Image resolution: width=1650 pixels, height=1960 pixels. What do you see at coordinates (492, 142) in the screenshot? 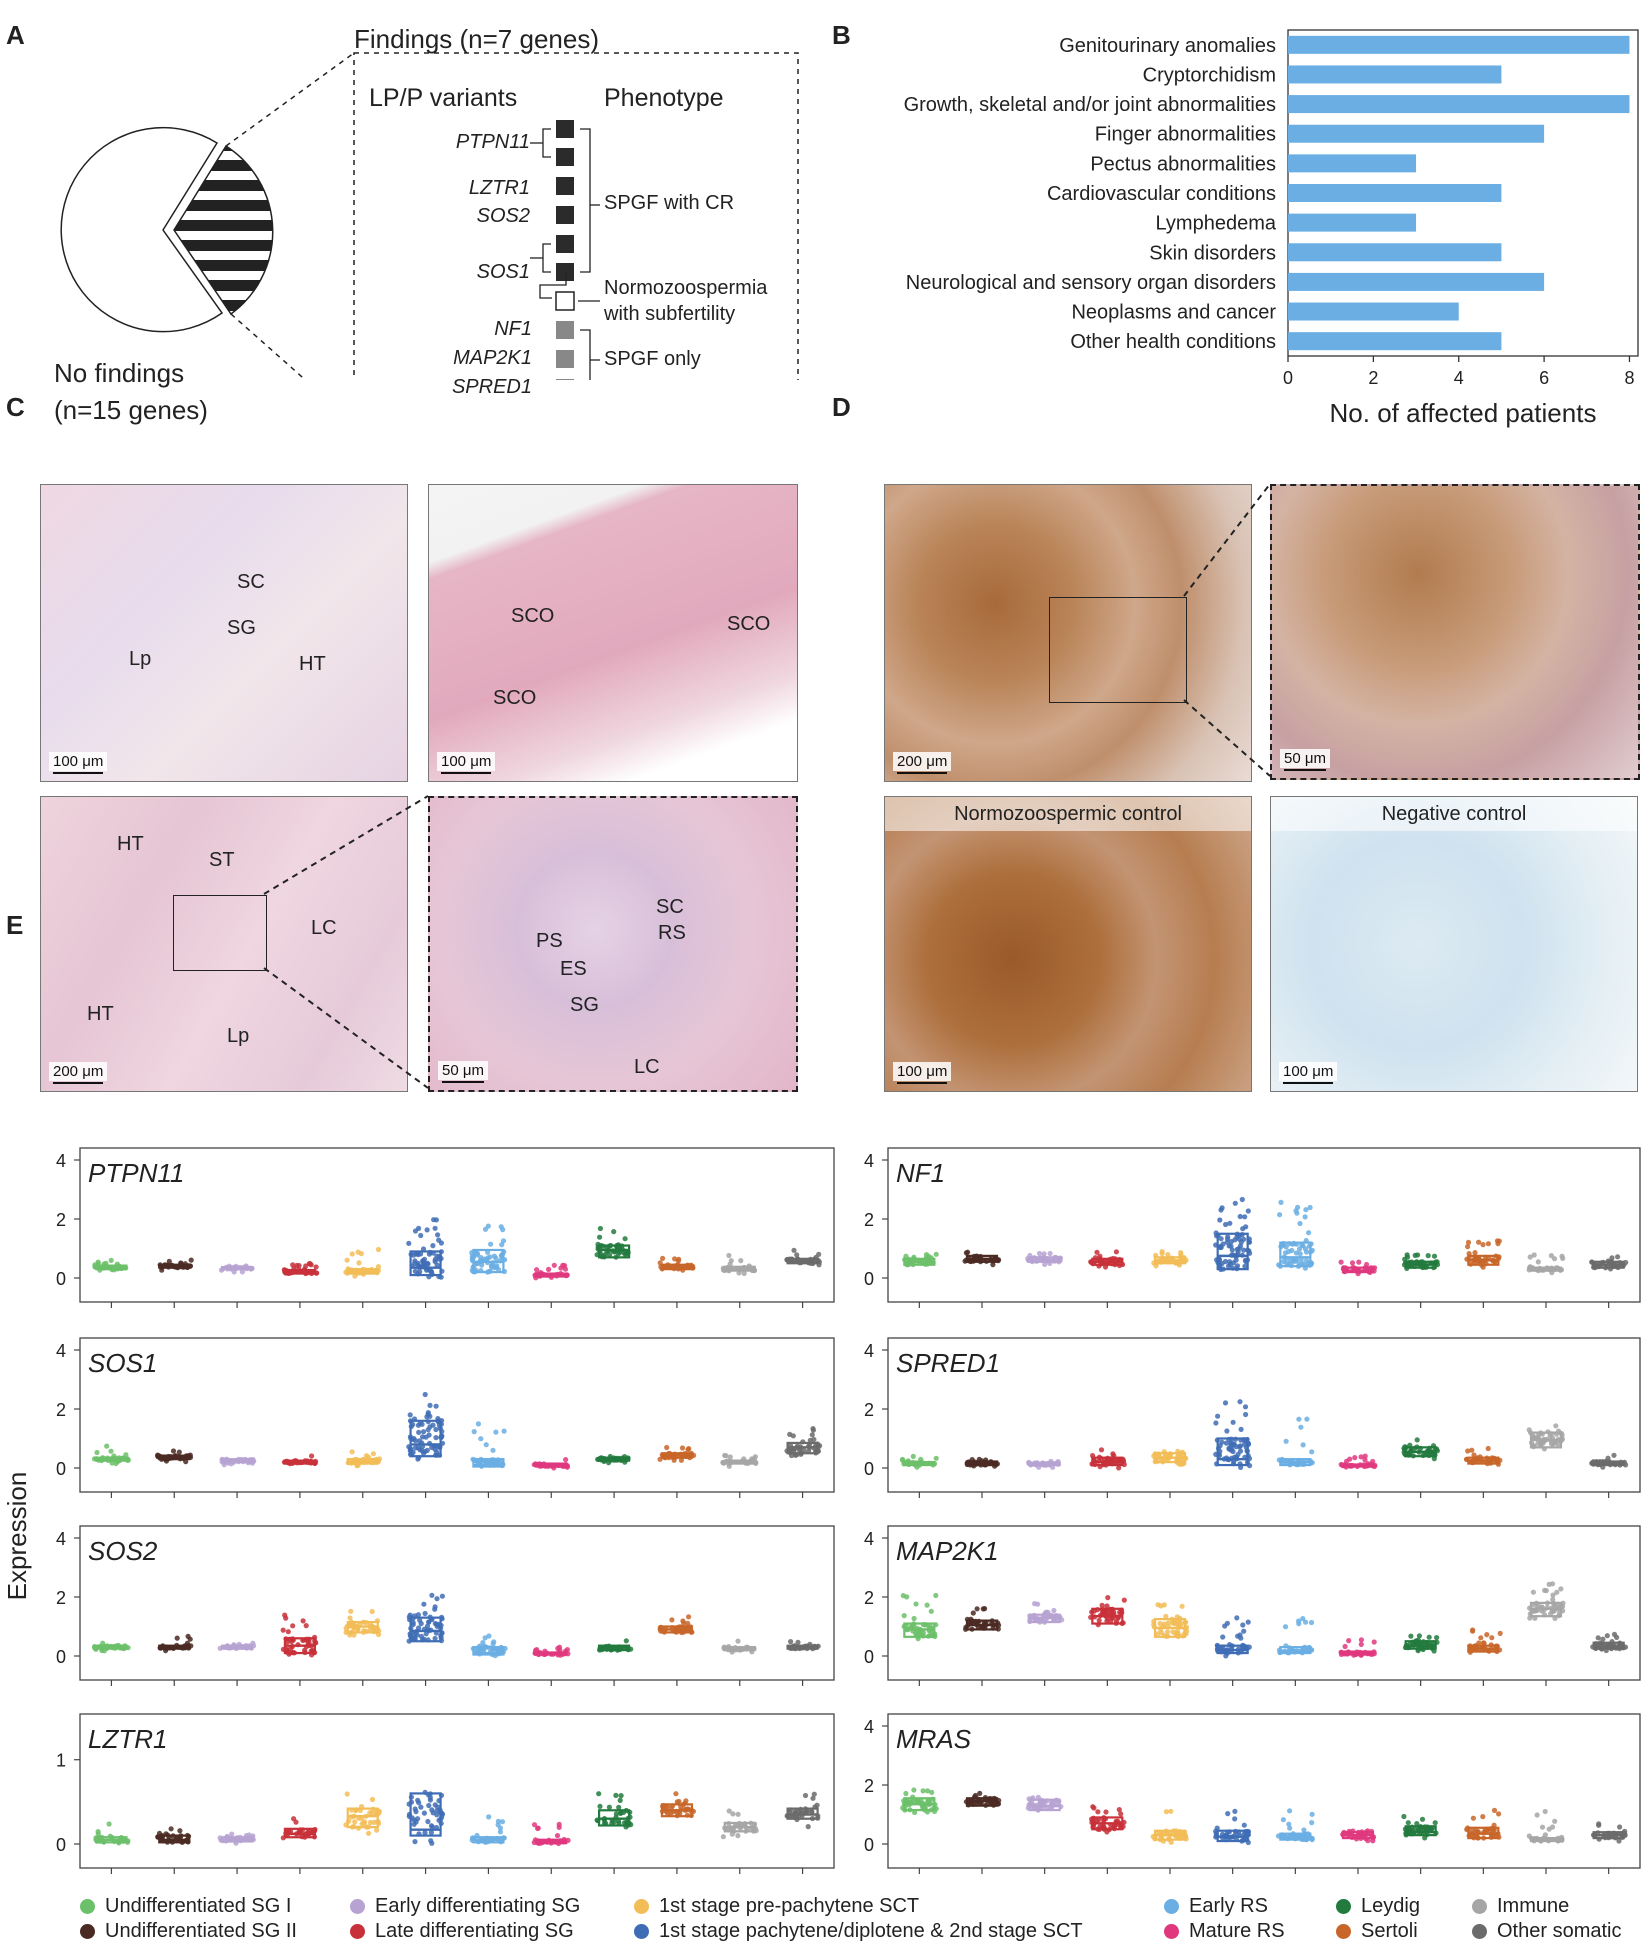
I see `gene-label: PTPN11` at bounding box center [492, 142].